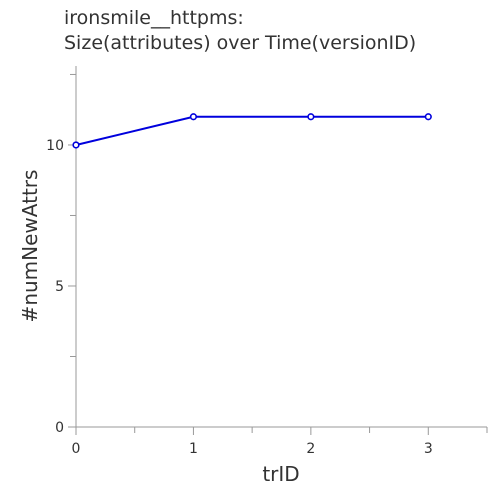 This screenshot has height=500, width=500. I want to click on x-tick-label: 3, so click(428, 449).